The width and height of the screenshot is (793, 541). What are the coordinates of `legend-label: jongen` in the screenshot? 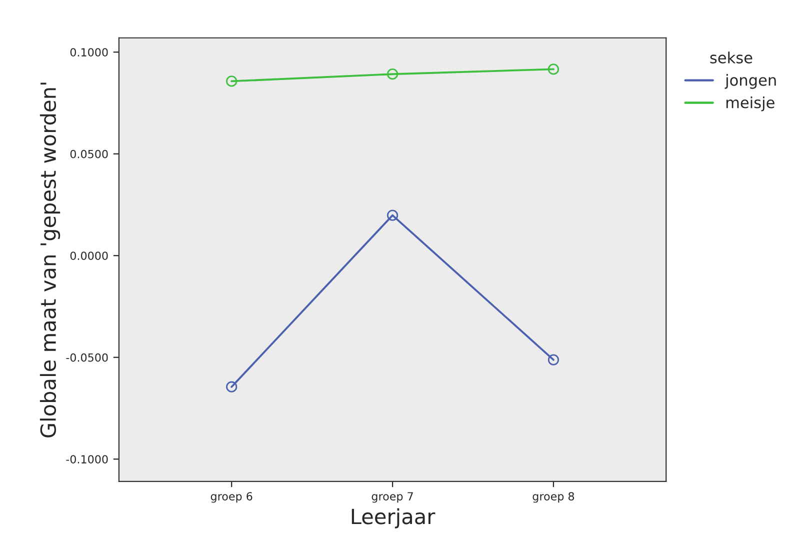 It's located at (750, 81).